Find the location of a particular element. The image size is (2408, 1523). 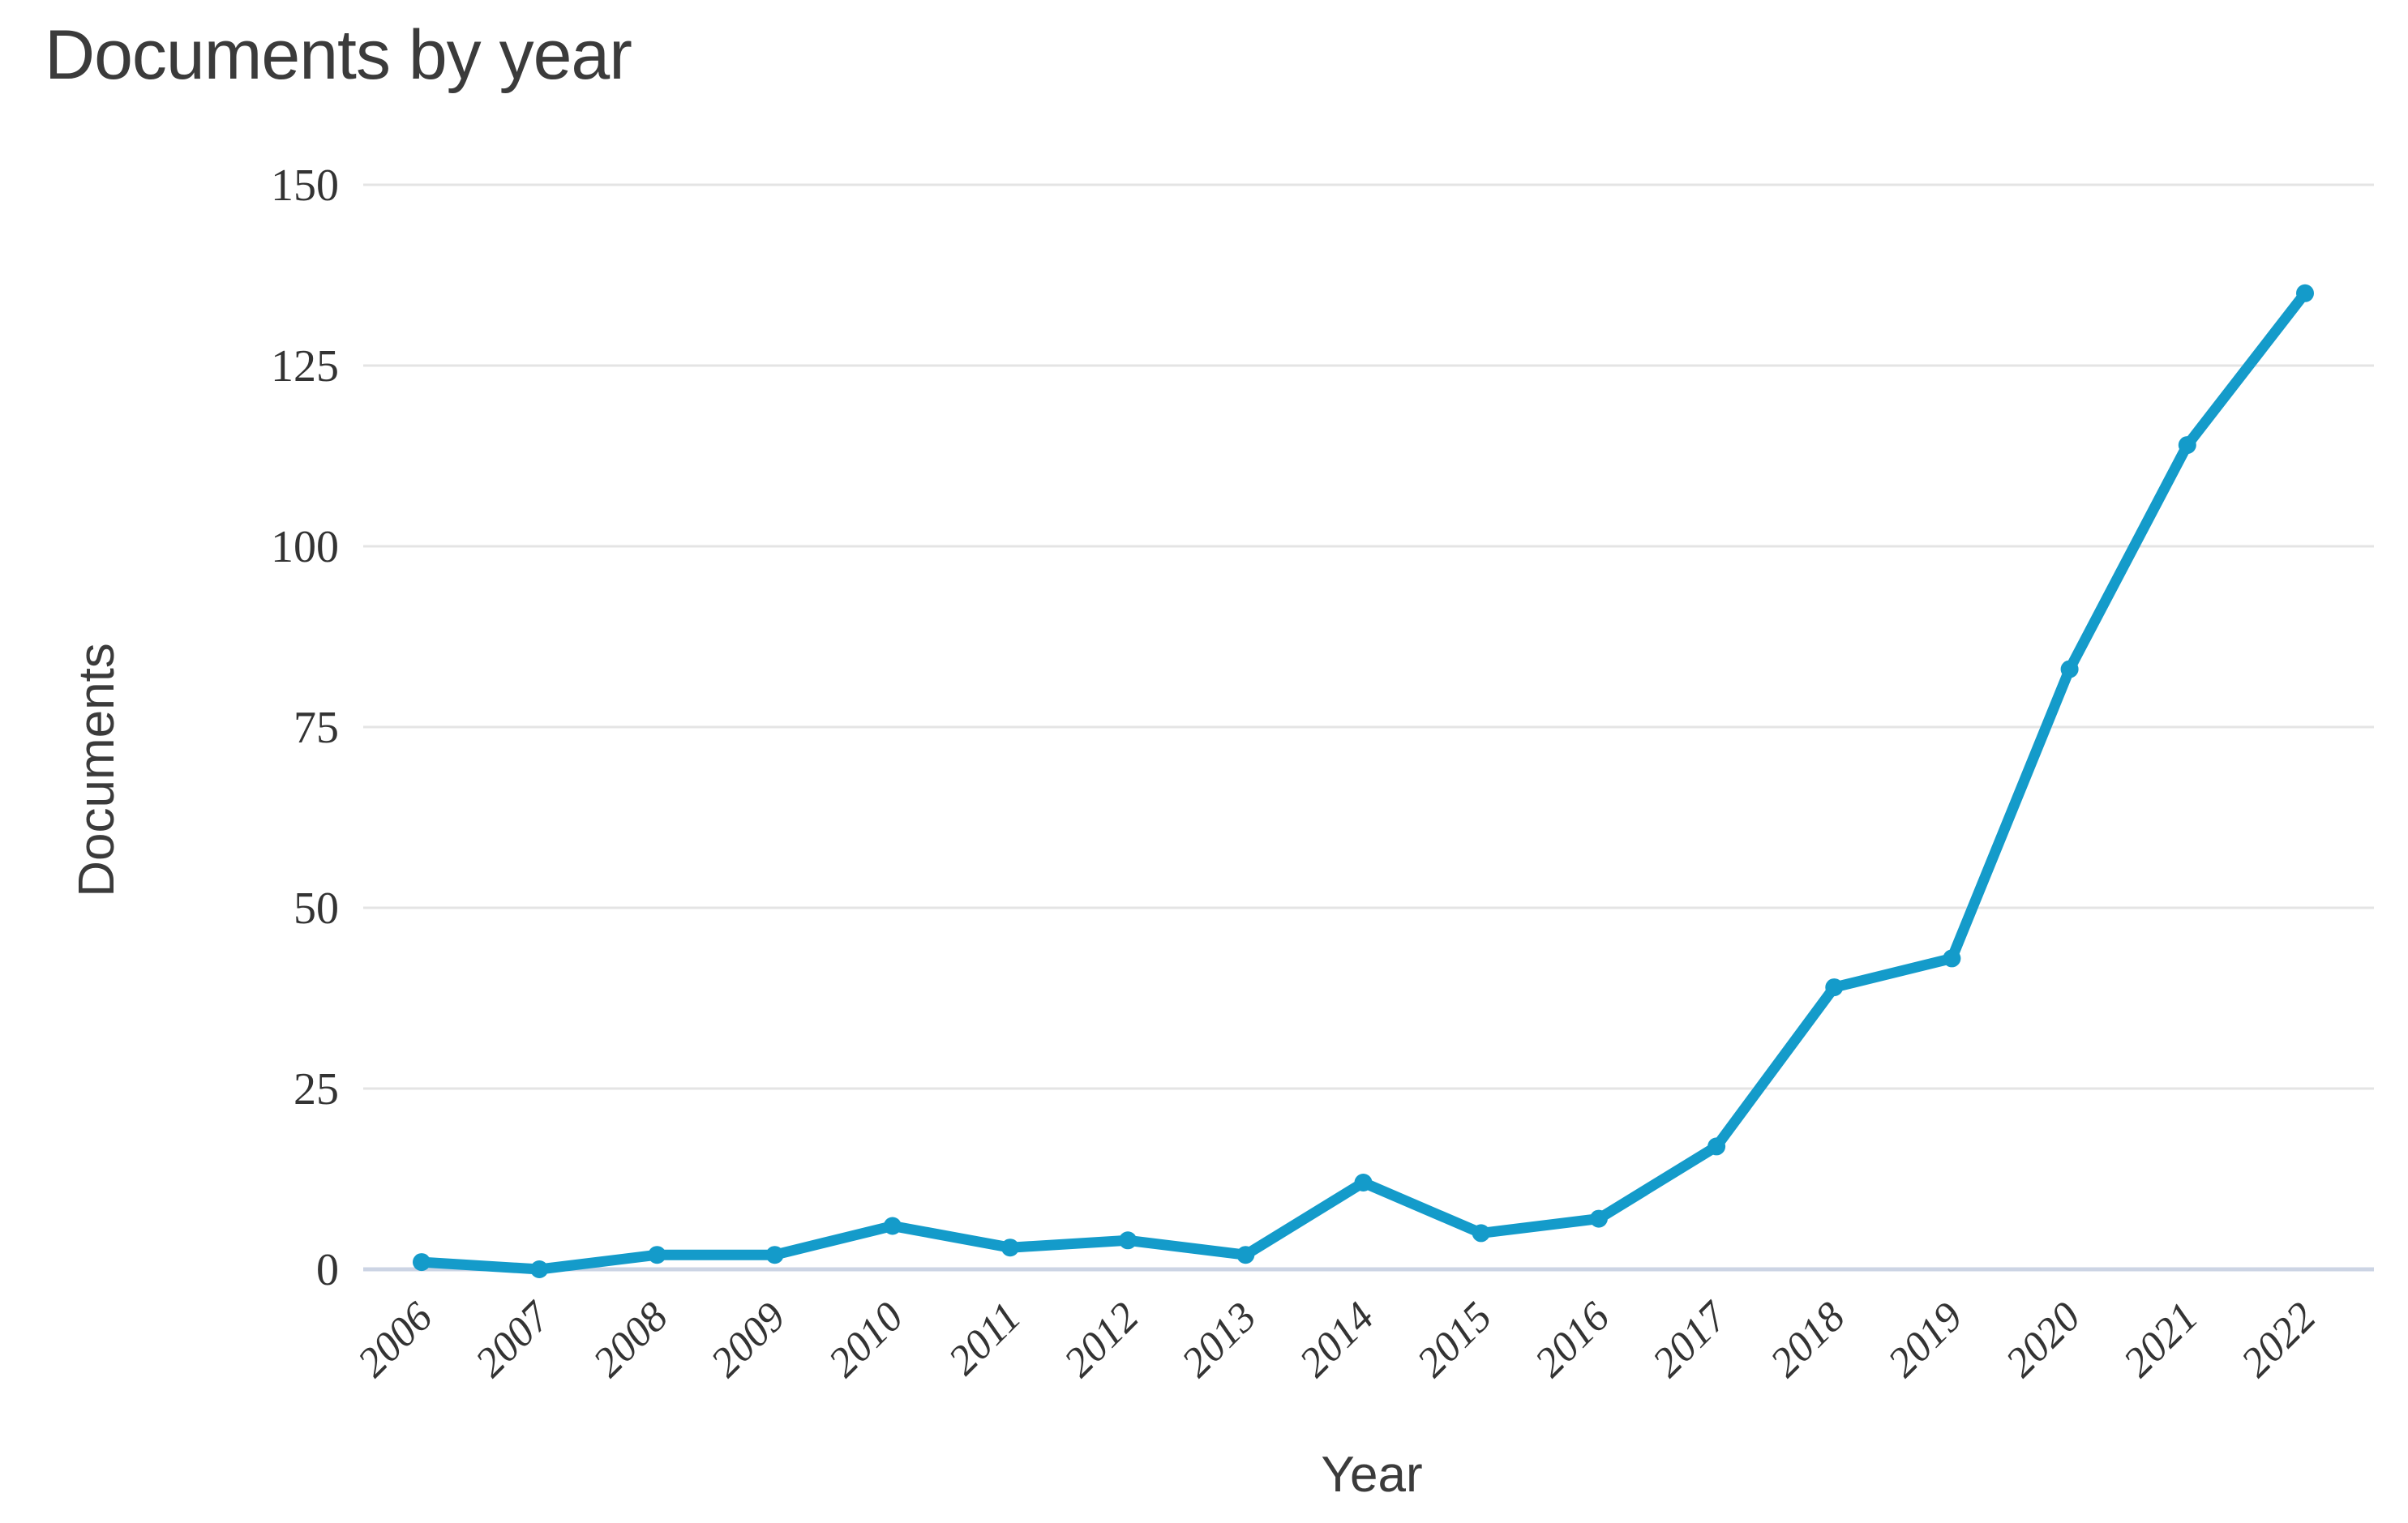

x-tick-label: 2016 is located at coordinates (1573, 1340).